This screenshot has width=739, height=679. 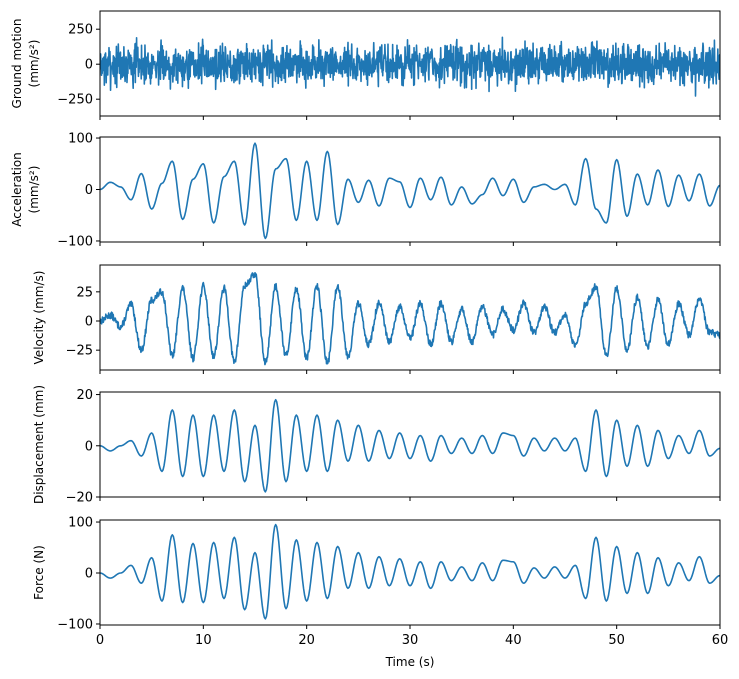 I want to click on x-tick-label: 30, so click(x=410, y=640).